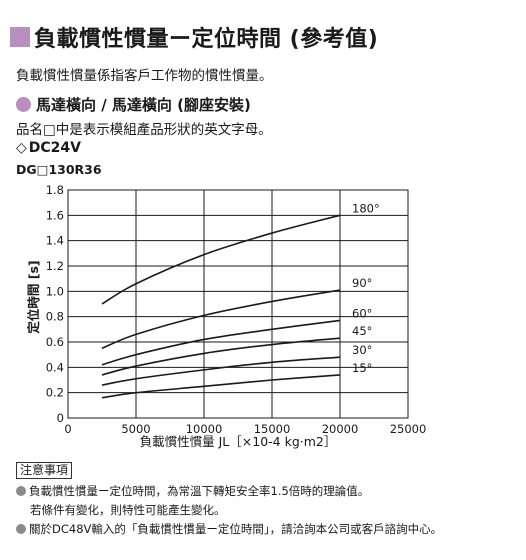  I want to click on section-heading: 馬達橫向 / 馬達橫向 (腳座安裝), so click(133, 104).